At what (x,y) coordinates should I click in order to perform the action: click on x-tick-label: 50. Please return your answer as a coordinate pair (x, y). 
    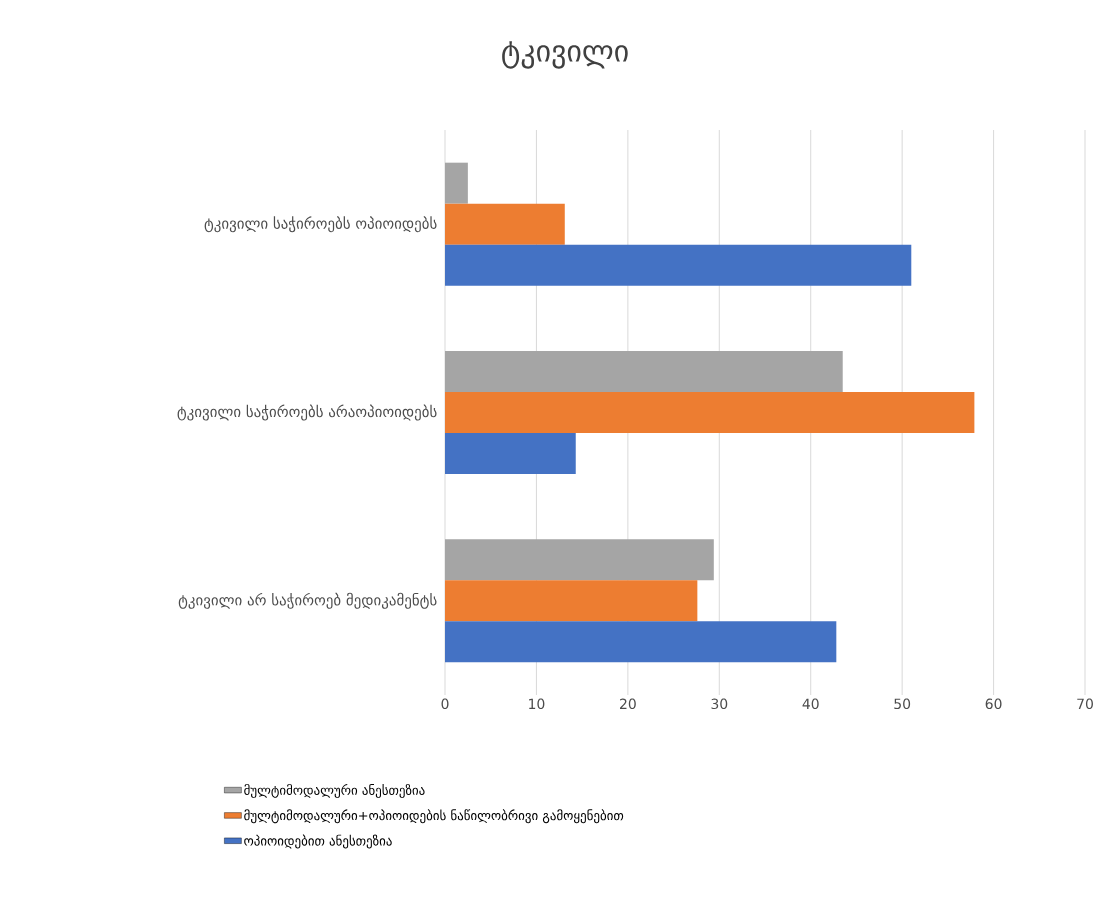
    Looking at the image, I should click on (902, 704).